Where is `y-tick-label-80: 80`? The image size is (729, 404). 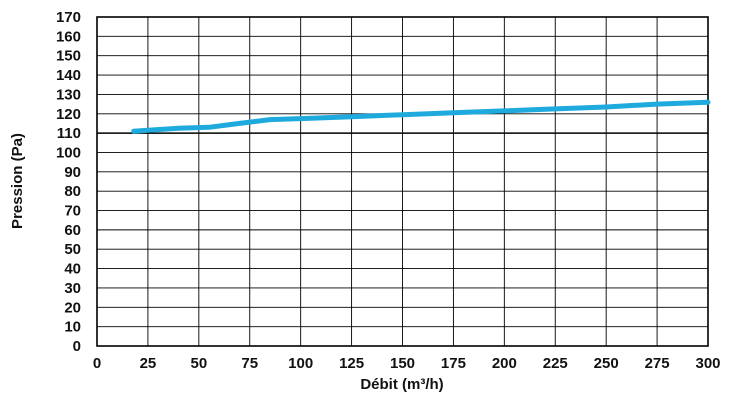 y-tick-label-80: 80 is located at coordinates (72, 191).